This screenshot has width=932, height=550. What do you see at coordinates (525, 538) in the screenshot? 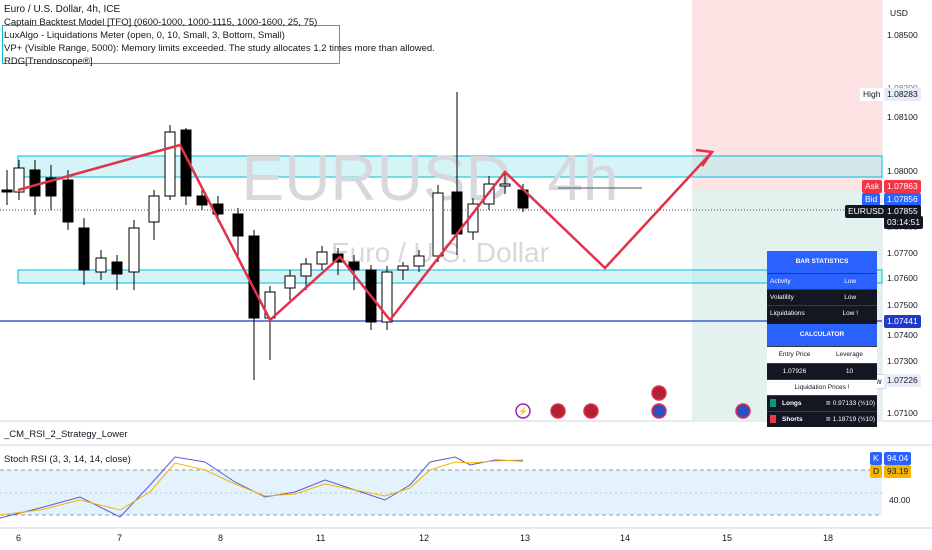
I see `time-tick: 13` at bounding box center [525, 538].